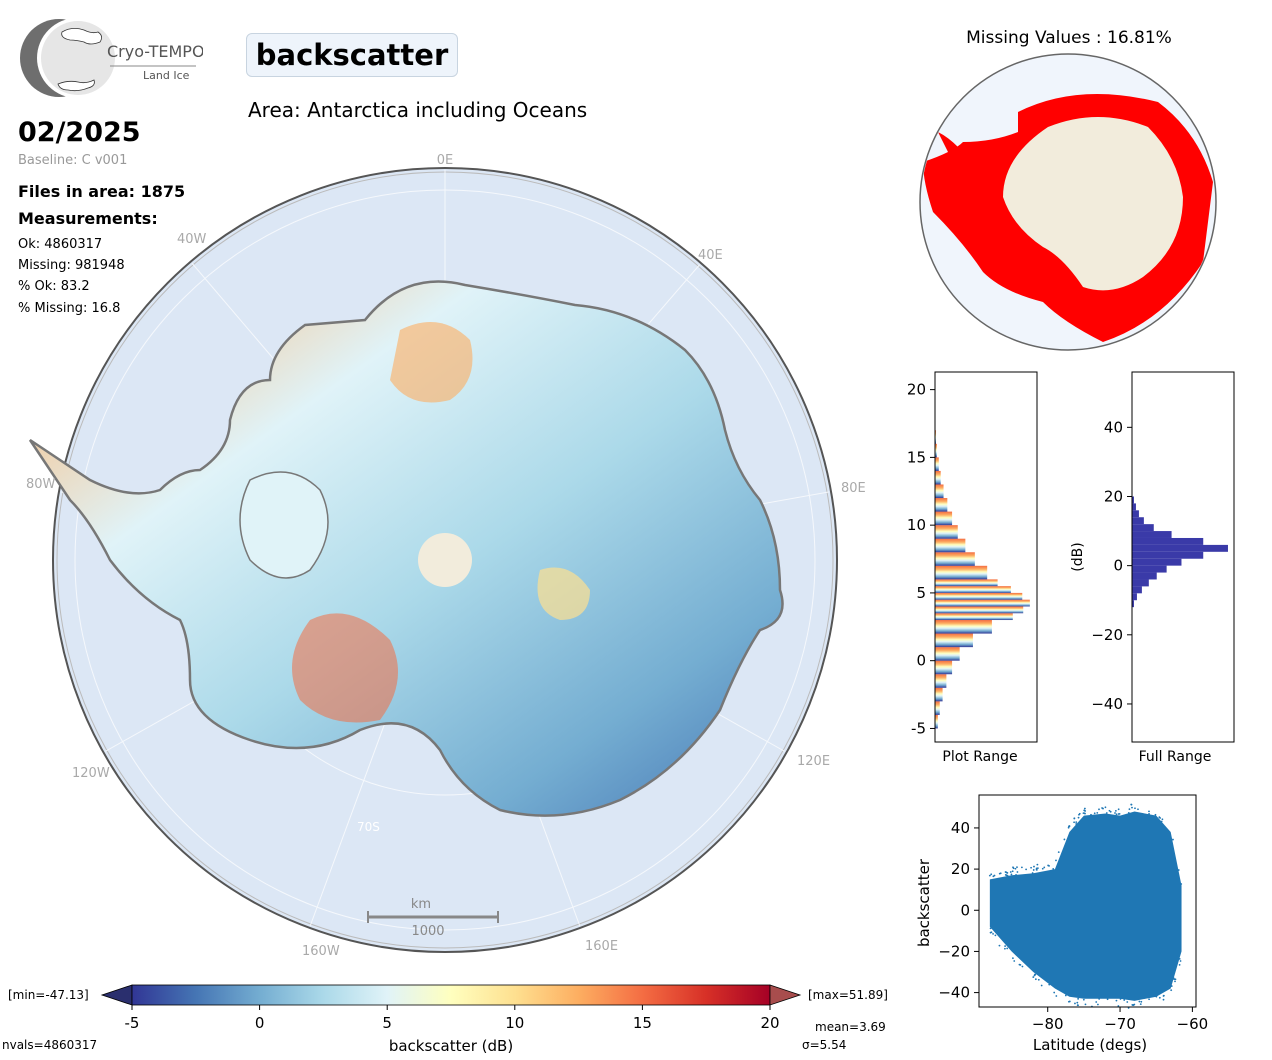 Image resolution: width=1272 pixels, height=1060 pixels. What do you see at coordinates (916, 525) in the screenshot?
I see `plot-range-tick-label: 10` at bounding box center [916, 525].